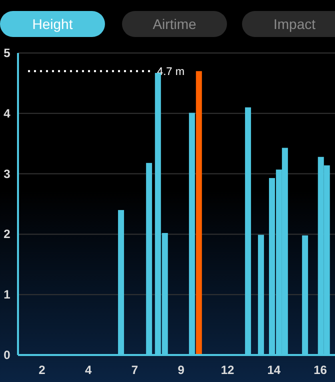  Describe the element at coordinates (7, 113) in the screenshot. I see `y-tick-label: 4` at that location.